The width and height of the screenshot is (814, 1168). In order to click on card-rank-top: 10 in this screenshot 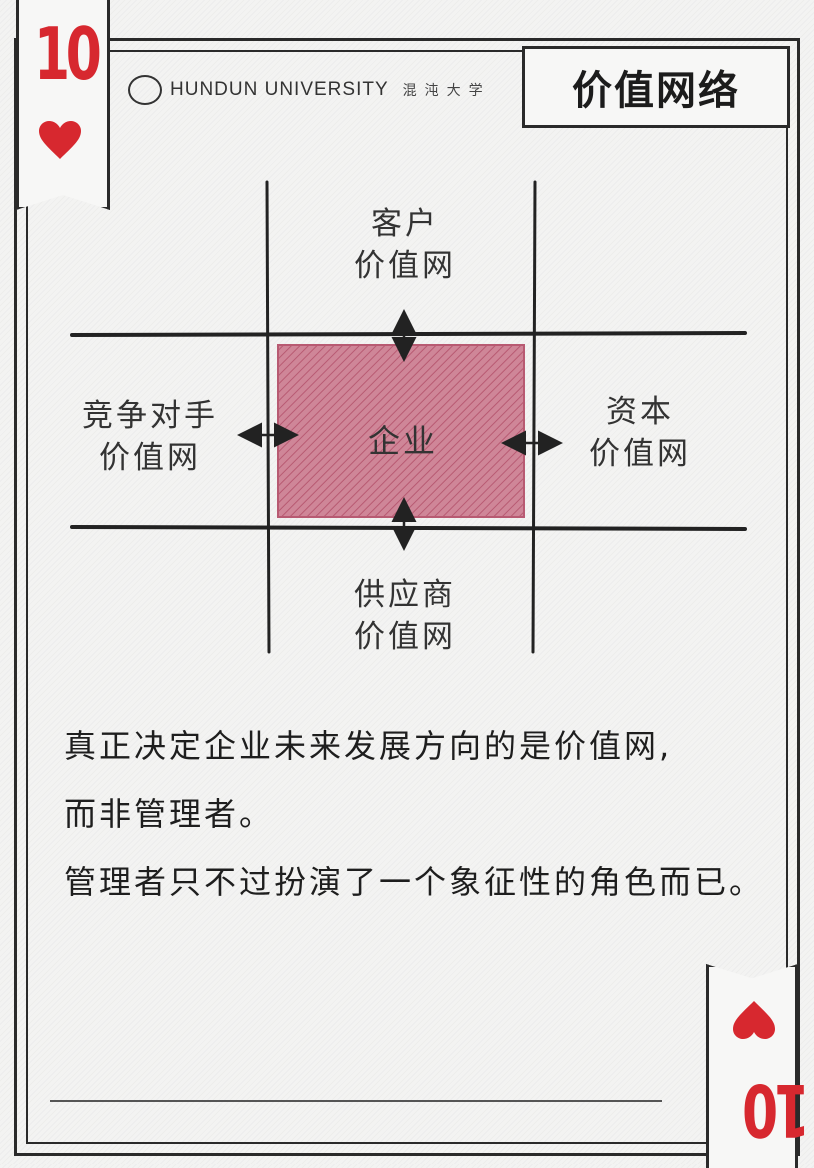, I will do `click(68, 54)`.